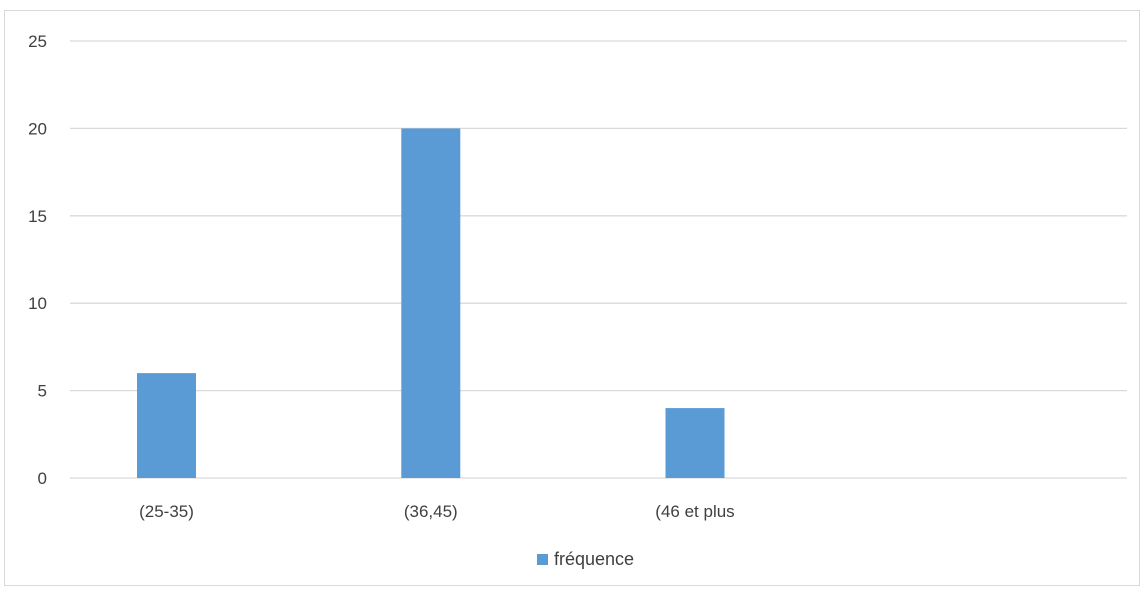 Image resolution: width=1147 pixels, height=592 pixels. Describe the element at coordinates (37, 216) in the screenshot. I see `y-tick-label: 15` at that location.